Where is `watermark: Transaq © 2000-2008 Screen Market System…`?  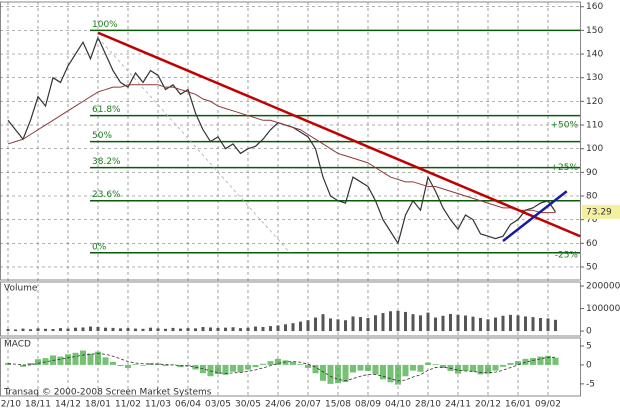
watermark: Transaq © 2000-2008 Screen Market System… is located at coordinates (107, 393).